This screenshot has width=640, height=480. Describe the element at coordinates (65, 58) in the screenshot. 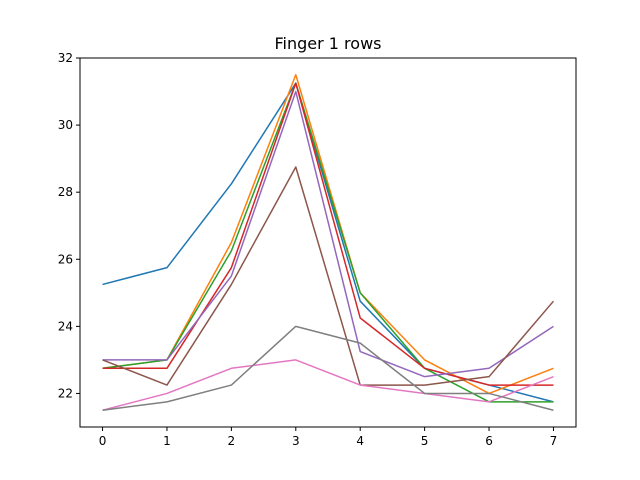

I see `y-tick-label: 32` at that location.